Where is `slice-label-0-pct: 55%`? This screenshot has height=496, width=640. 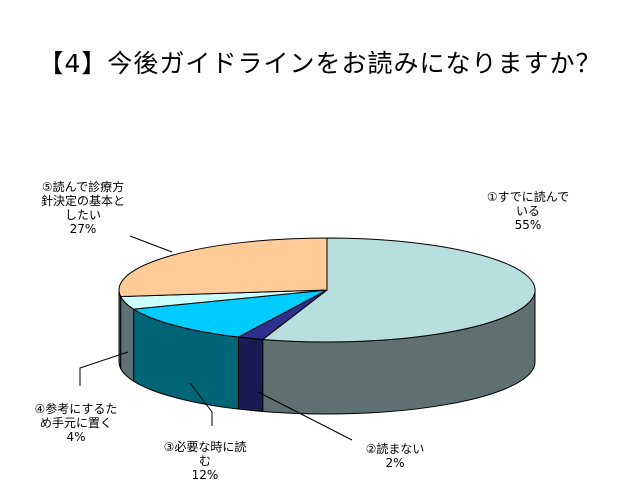
slice-label-0-pct: 55% is located at coordinates (528, 225).